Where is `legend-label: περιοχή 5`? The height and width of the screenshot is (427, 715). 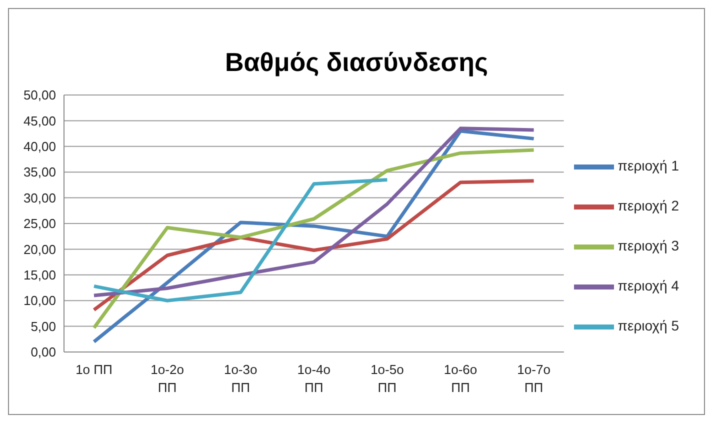
legend-label: περιοχή 5 is located at coordinates (648, 326).